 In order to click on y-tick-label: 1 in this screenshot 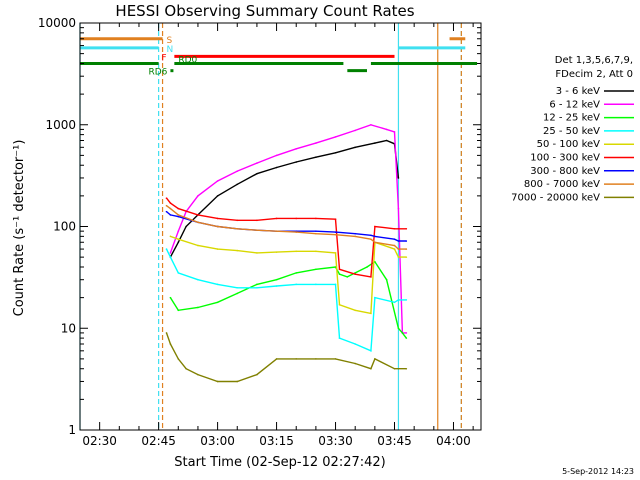, I will do `click(72, 430)`.